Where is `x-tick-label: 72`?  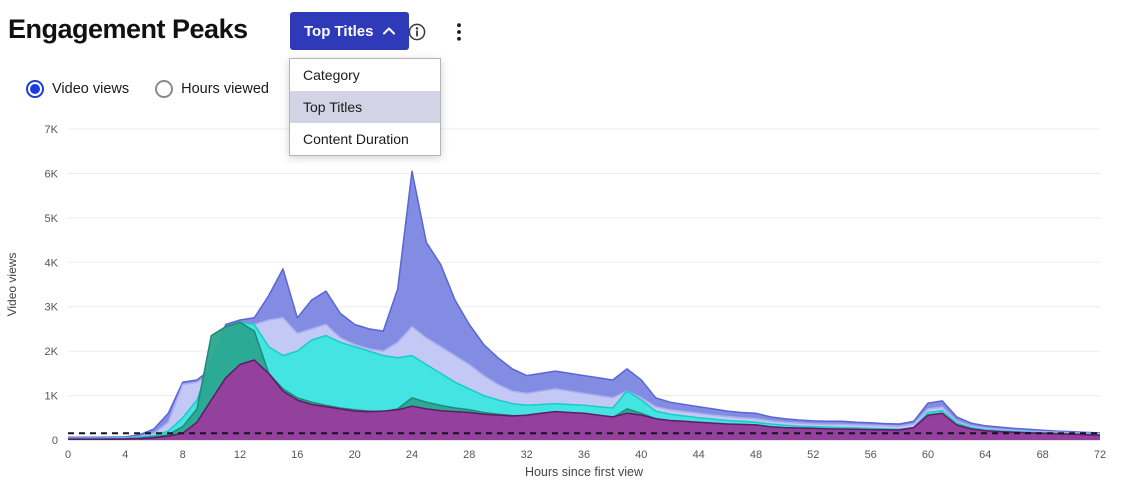 x-tick-label: 72 is located at coordinates (1100, 455).